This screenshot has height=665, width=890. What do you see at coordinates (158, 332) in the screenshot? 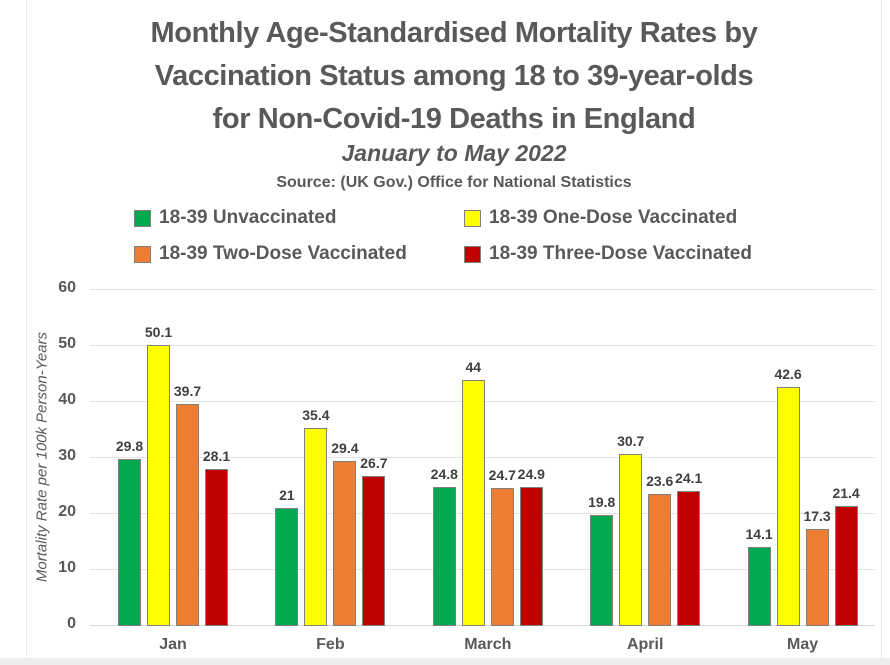
I see `bar-value-label: 50.1` at bounding box center [158, 332].